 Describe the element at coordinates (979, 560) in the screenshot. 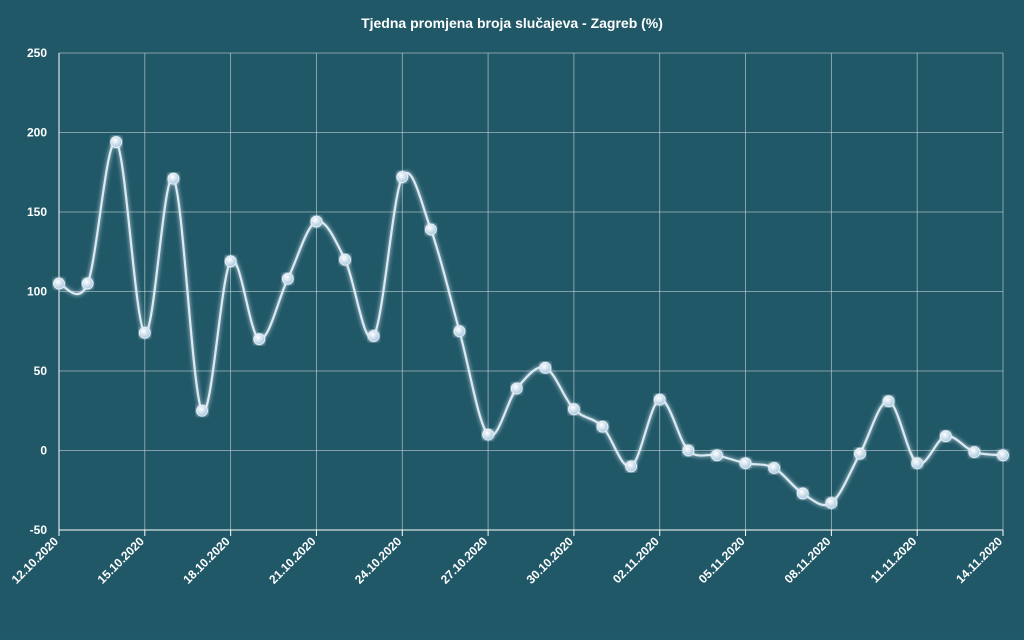

I see `x-tick-label: 14.11.2020` at that location.